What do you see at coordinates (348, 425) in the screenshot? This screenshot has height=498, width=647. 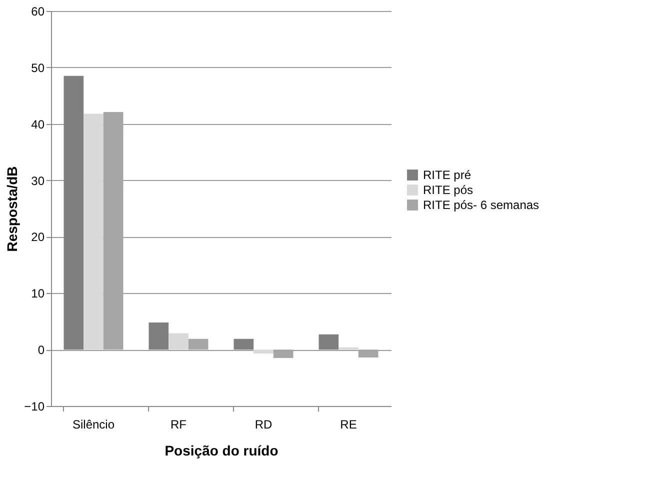 I see `x-tick-label: RE` at bounding box center [348, 425].